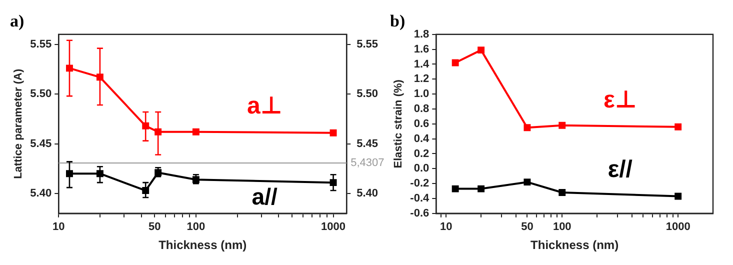 The image size is (733, 265). What do you see at coordinates (620, 100) in the screenshot?
I see `series-label: ε⊥` at bounding box center [620, 100].